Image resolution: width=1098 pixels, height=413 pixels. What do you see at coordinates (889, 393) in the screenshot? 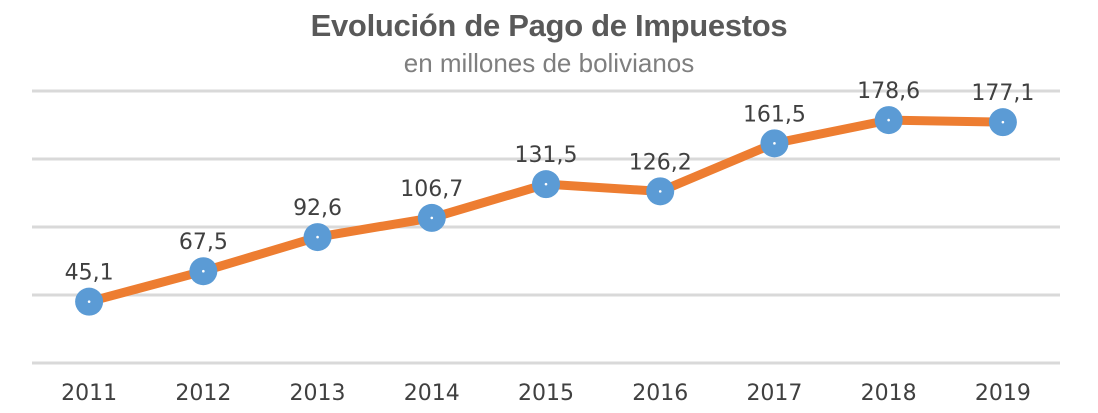
I see `x-tick-label: 2018` at bounding box center [889, 393].